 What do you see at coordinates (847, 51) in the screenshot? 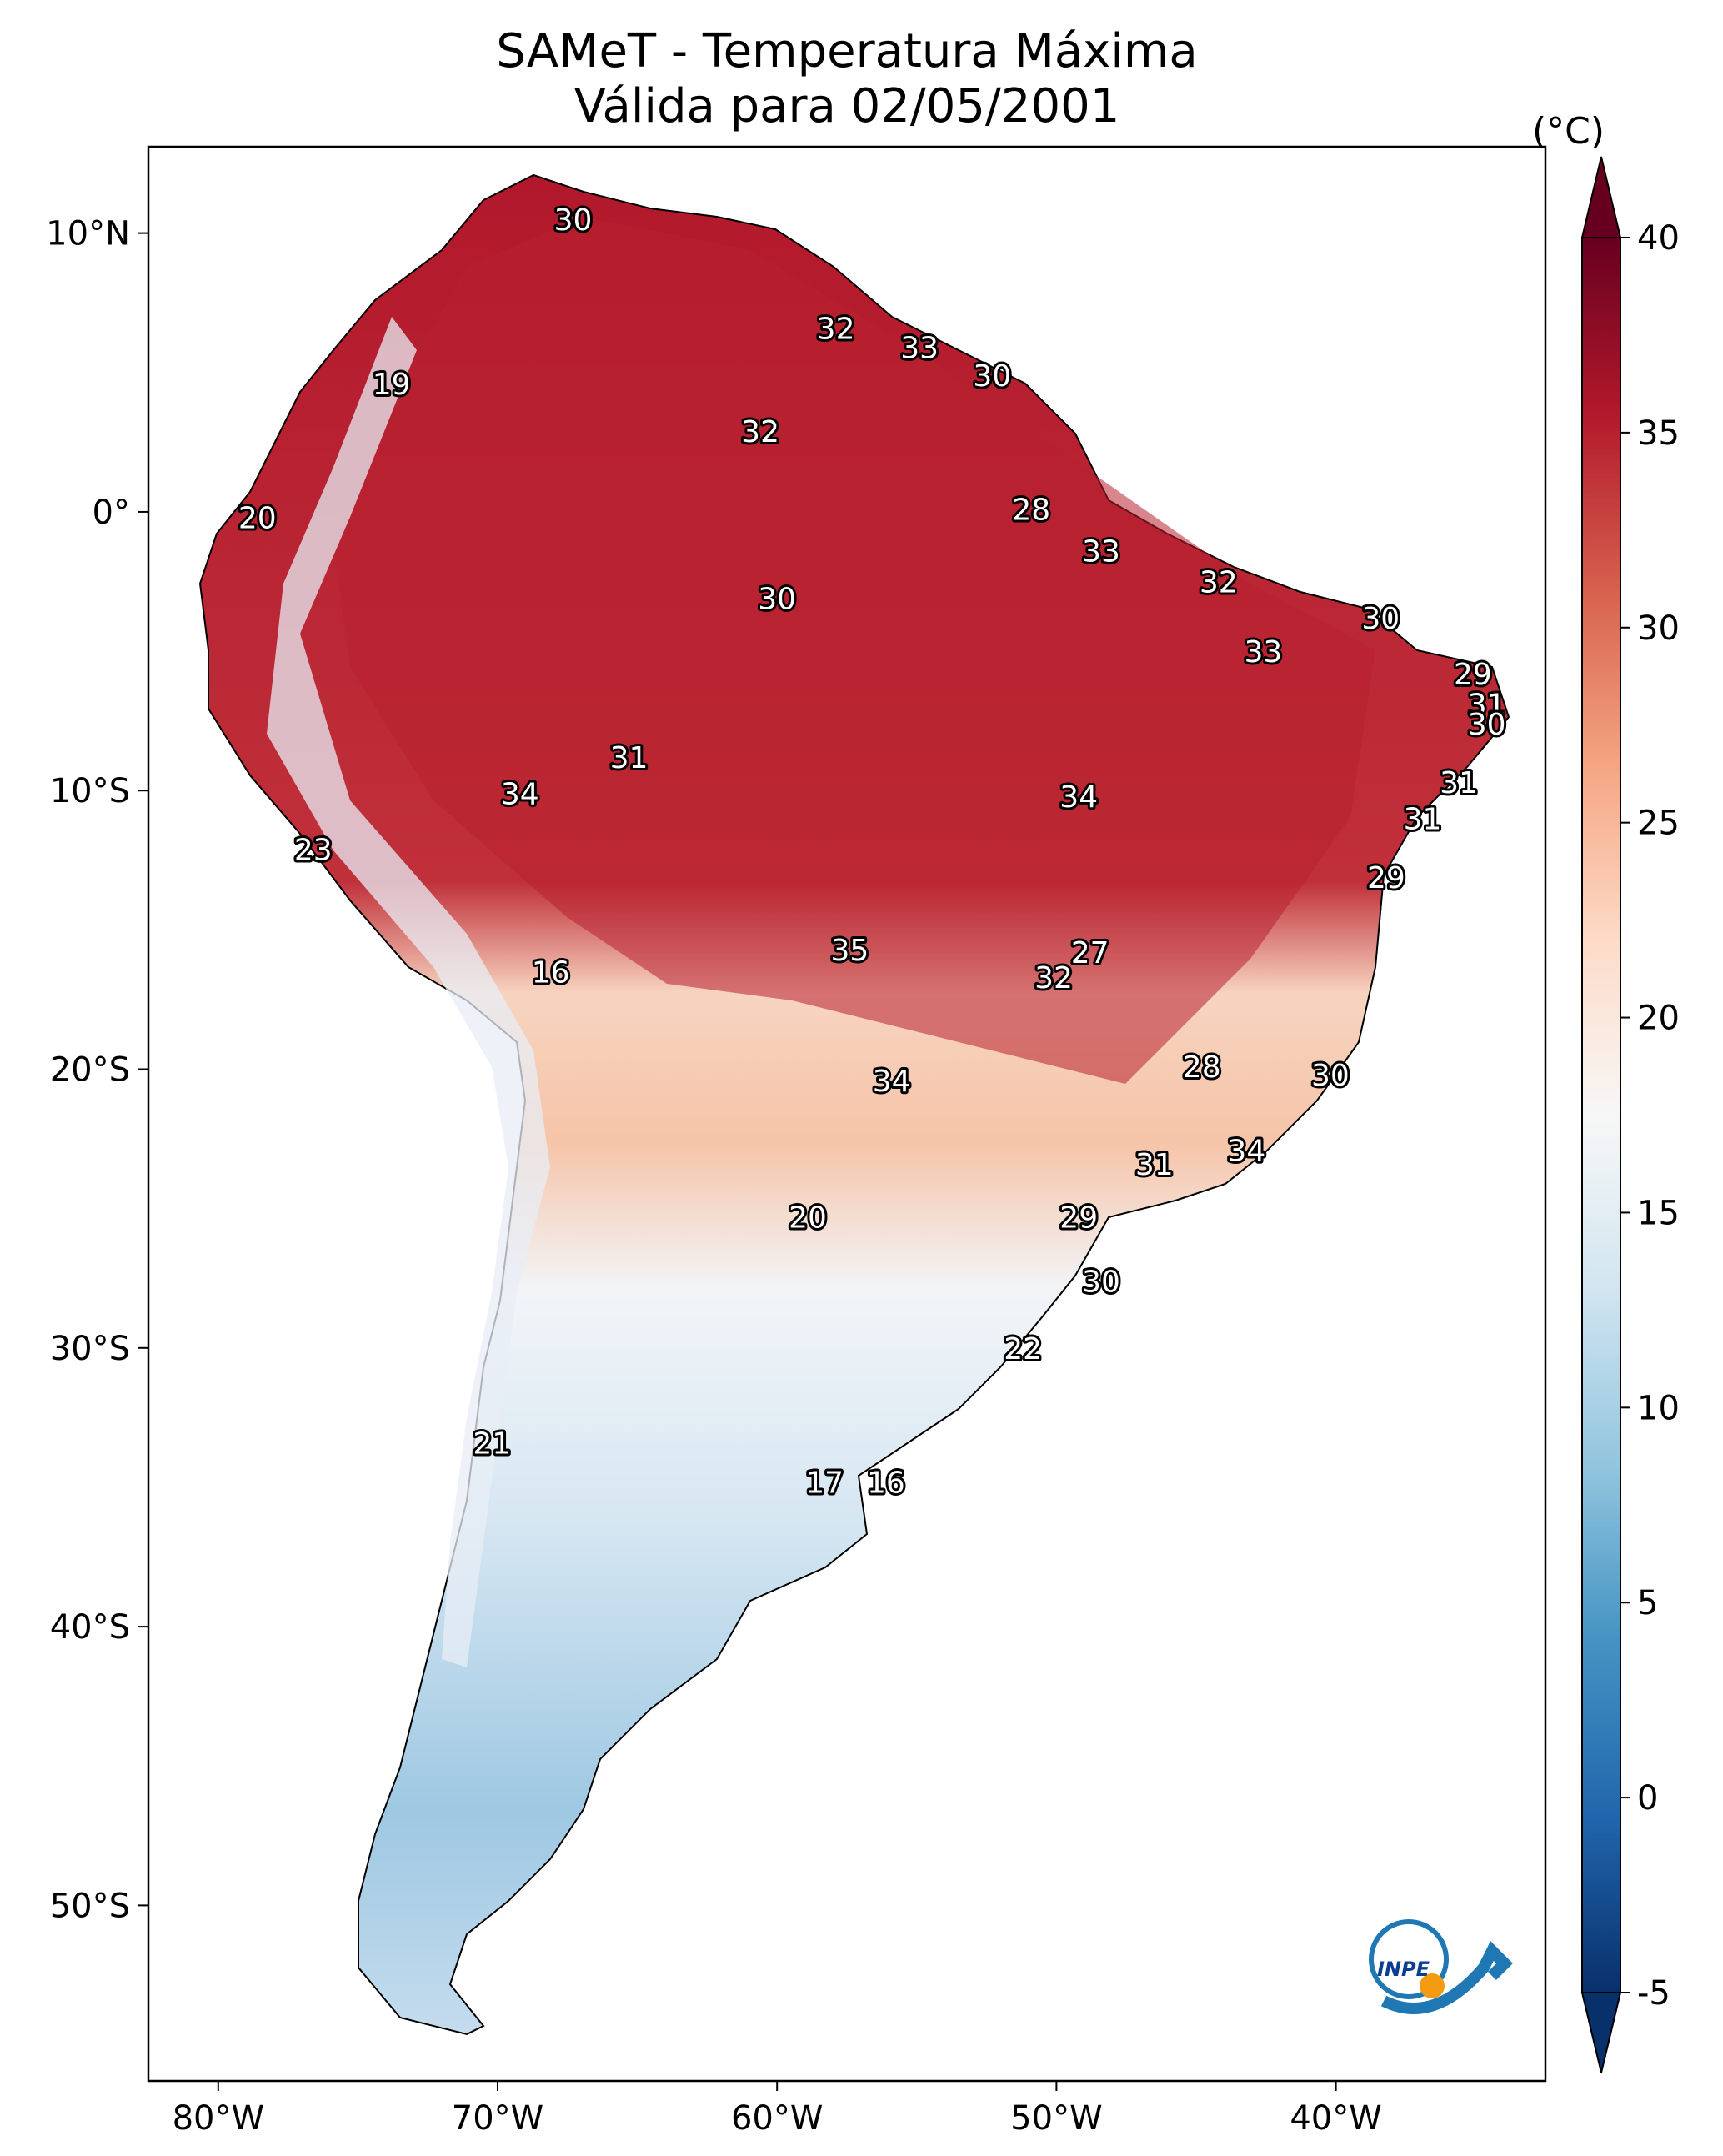
I see `chart-title: SAMeT - Temperatura Máxima` at bounding box center [847, 51].